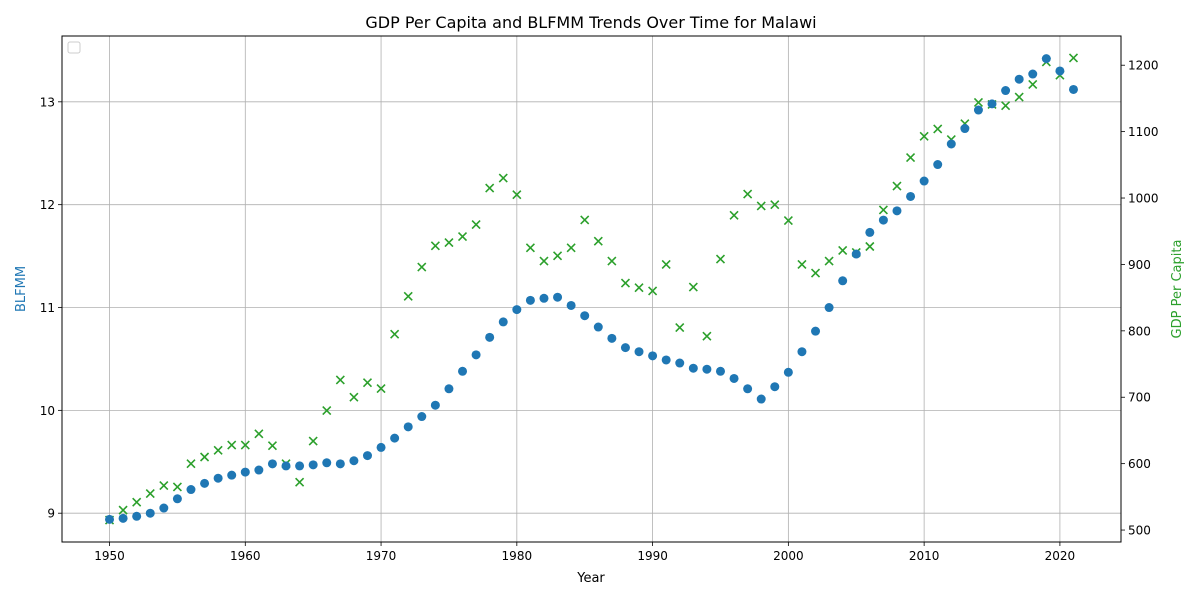 This screenshot has width=1200, height=600. Describe the element at coordinates (109, 556) in the screenshot. I see `x-tick-label: 1950` at that location.